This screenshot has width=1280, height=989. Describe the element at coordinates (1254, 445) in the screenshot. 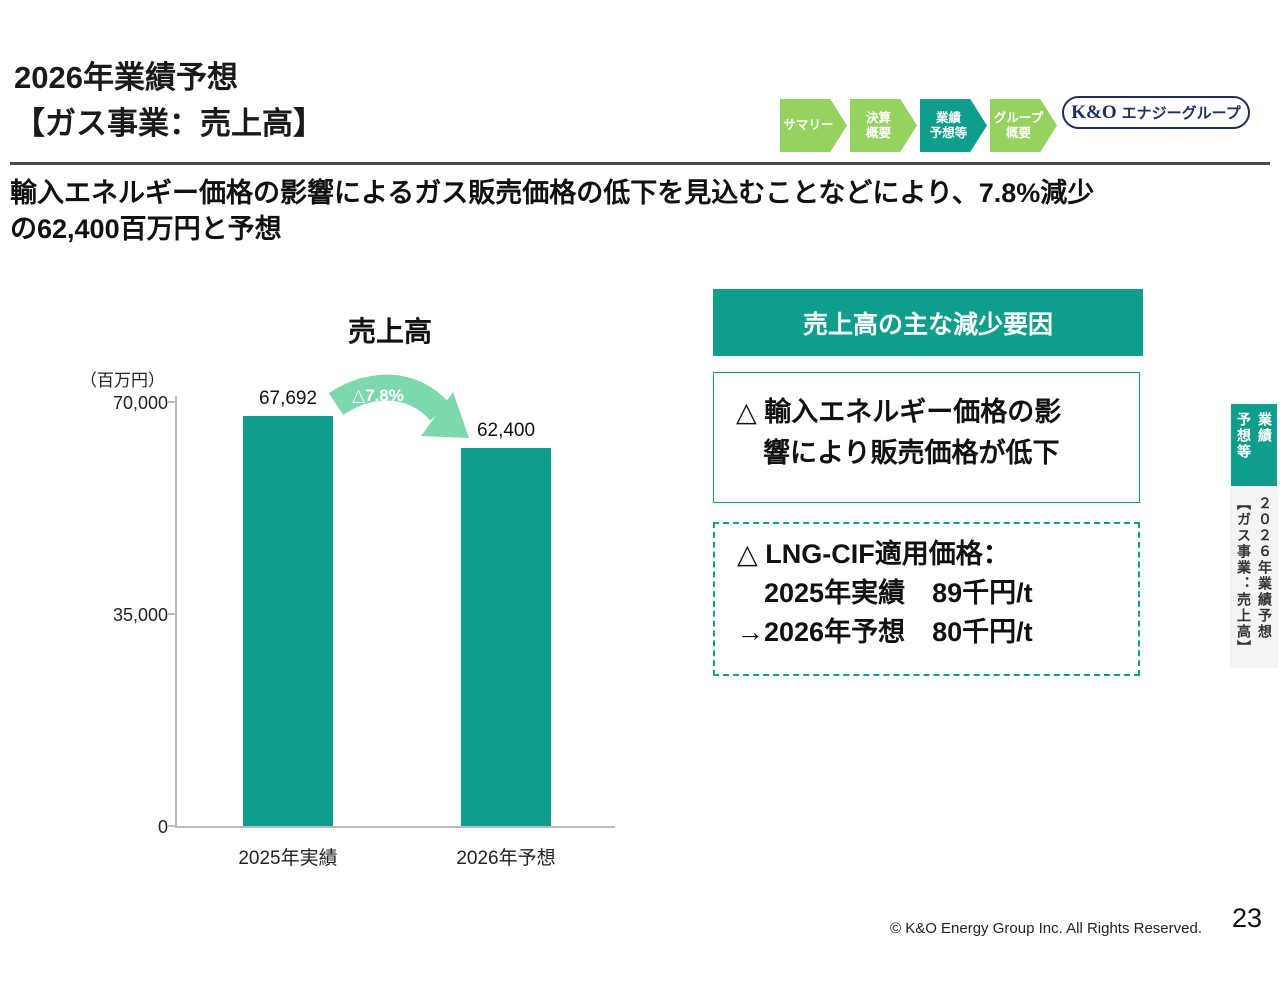

I see `side-tab-section-box: 予想等 業績` at that location.